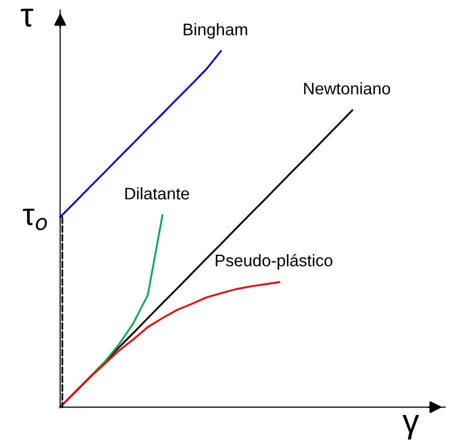 This screenshot has height=444, width=449. What do you see at coordinates (216, 31) in the screenshot?
I see `series-label: Bingham` at bounding box center [216, 31].